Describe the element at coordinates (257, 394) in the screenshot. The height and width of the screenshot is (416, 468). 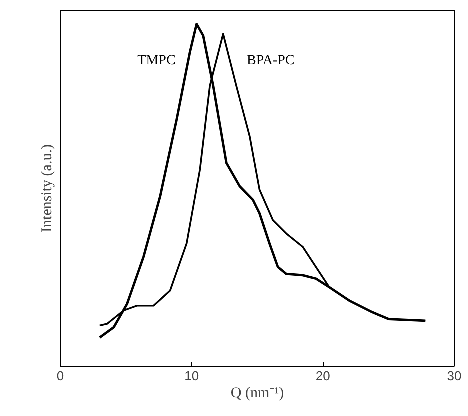
I see `x-axis-title: Q (nm⁻¹)` at that location.